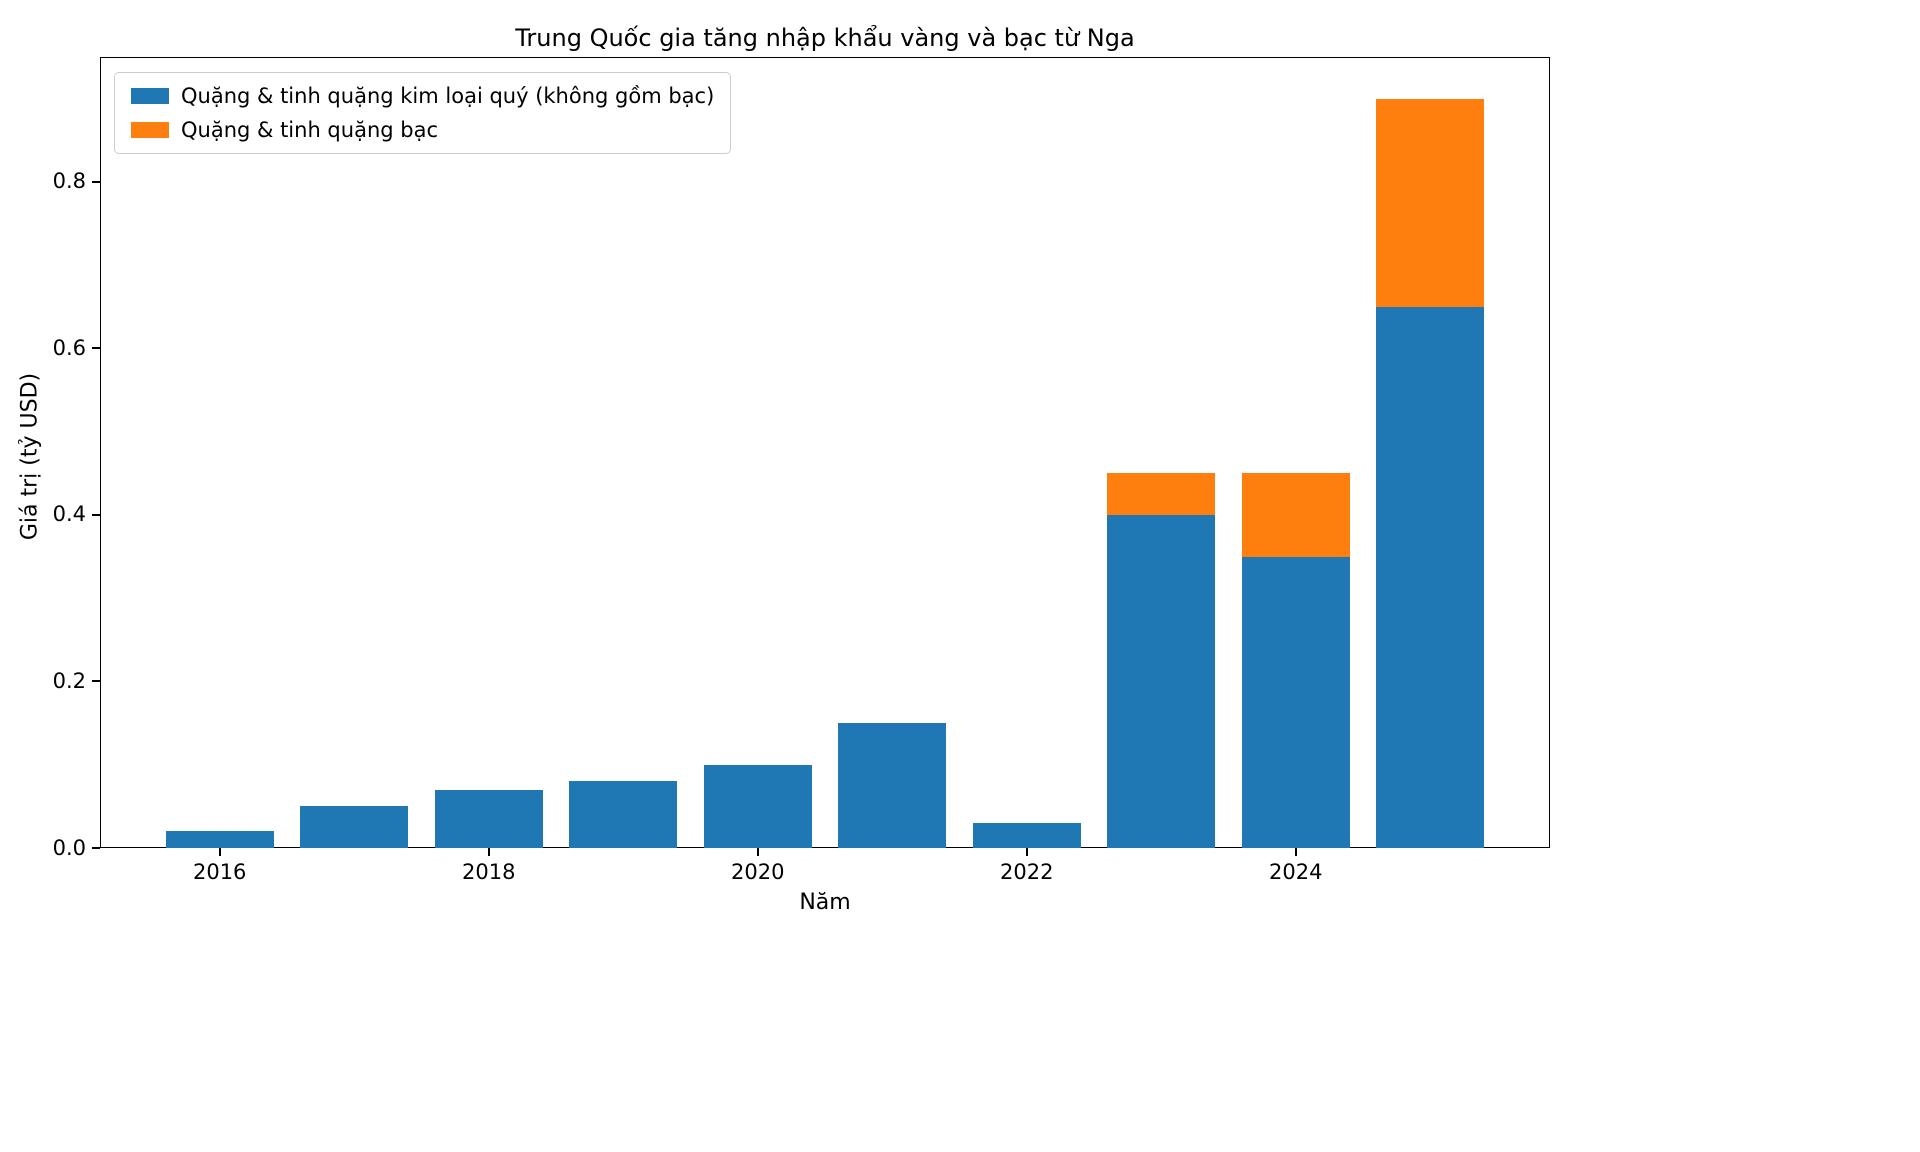  I want to click on legend-swatch-precious-metal-ores, so click(150, 96).